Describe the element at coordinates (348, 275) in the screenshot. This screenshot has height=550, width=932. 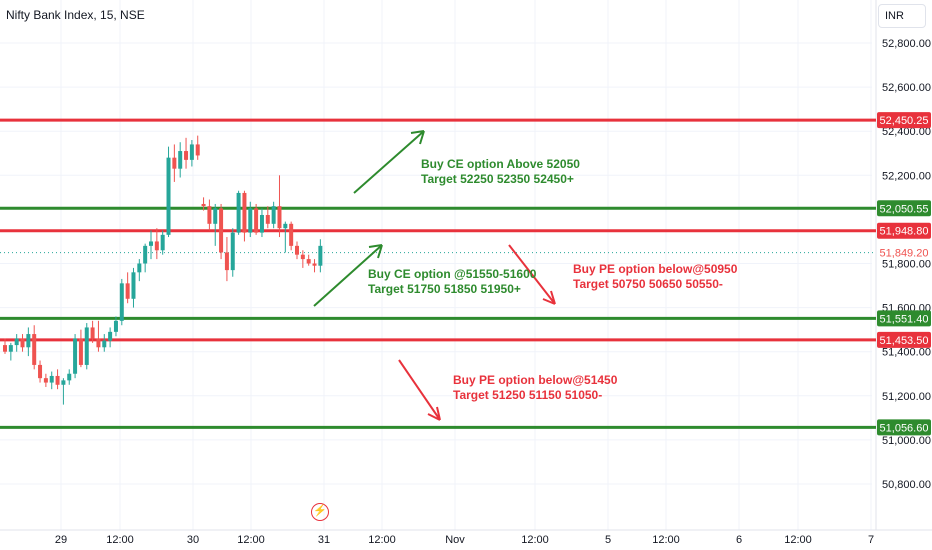
I see `arrow-up-ce-range` at that location.